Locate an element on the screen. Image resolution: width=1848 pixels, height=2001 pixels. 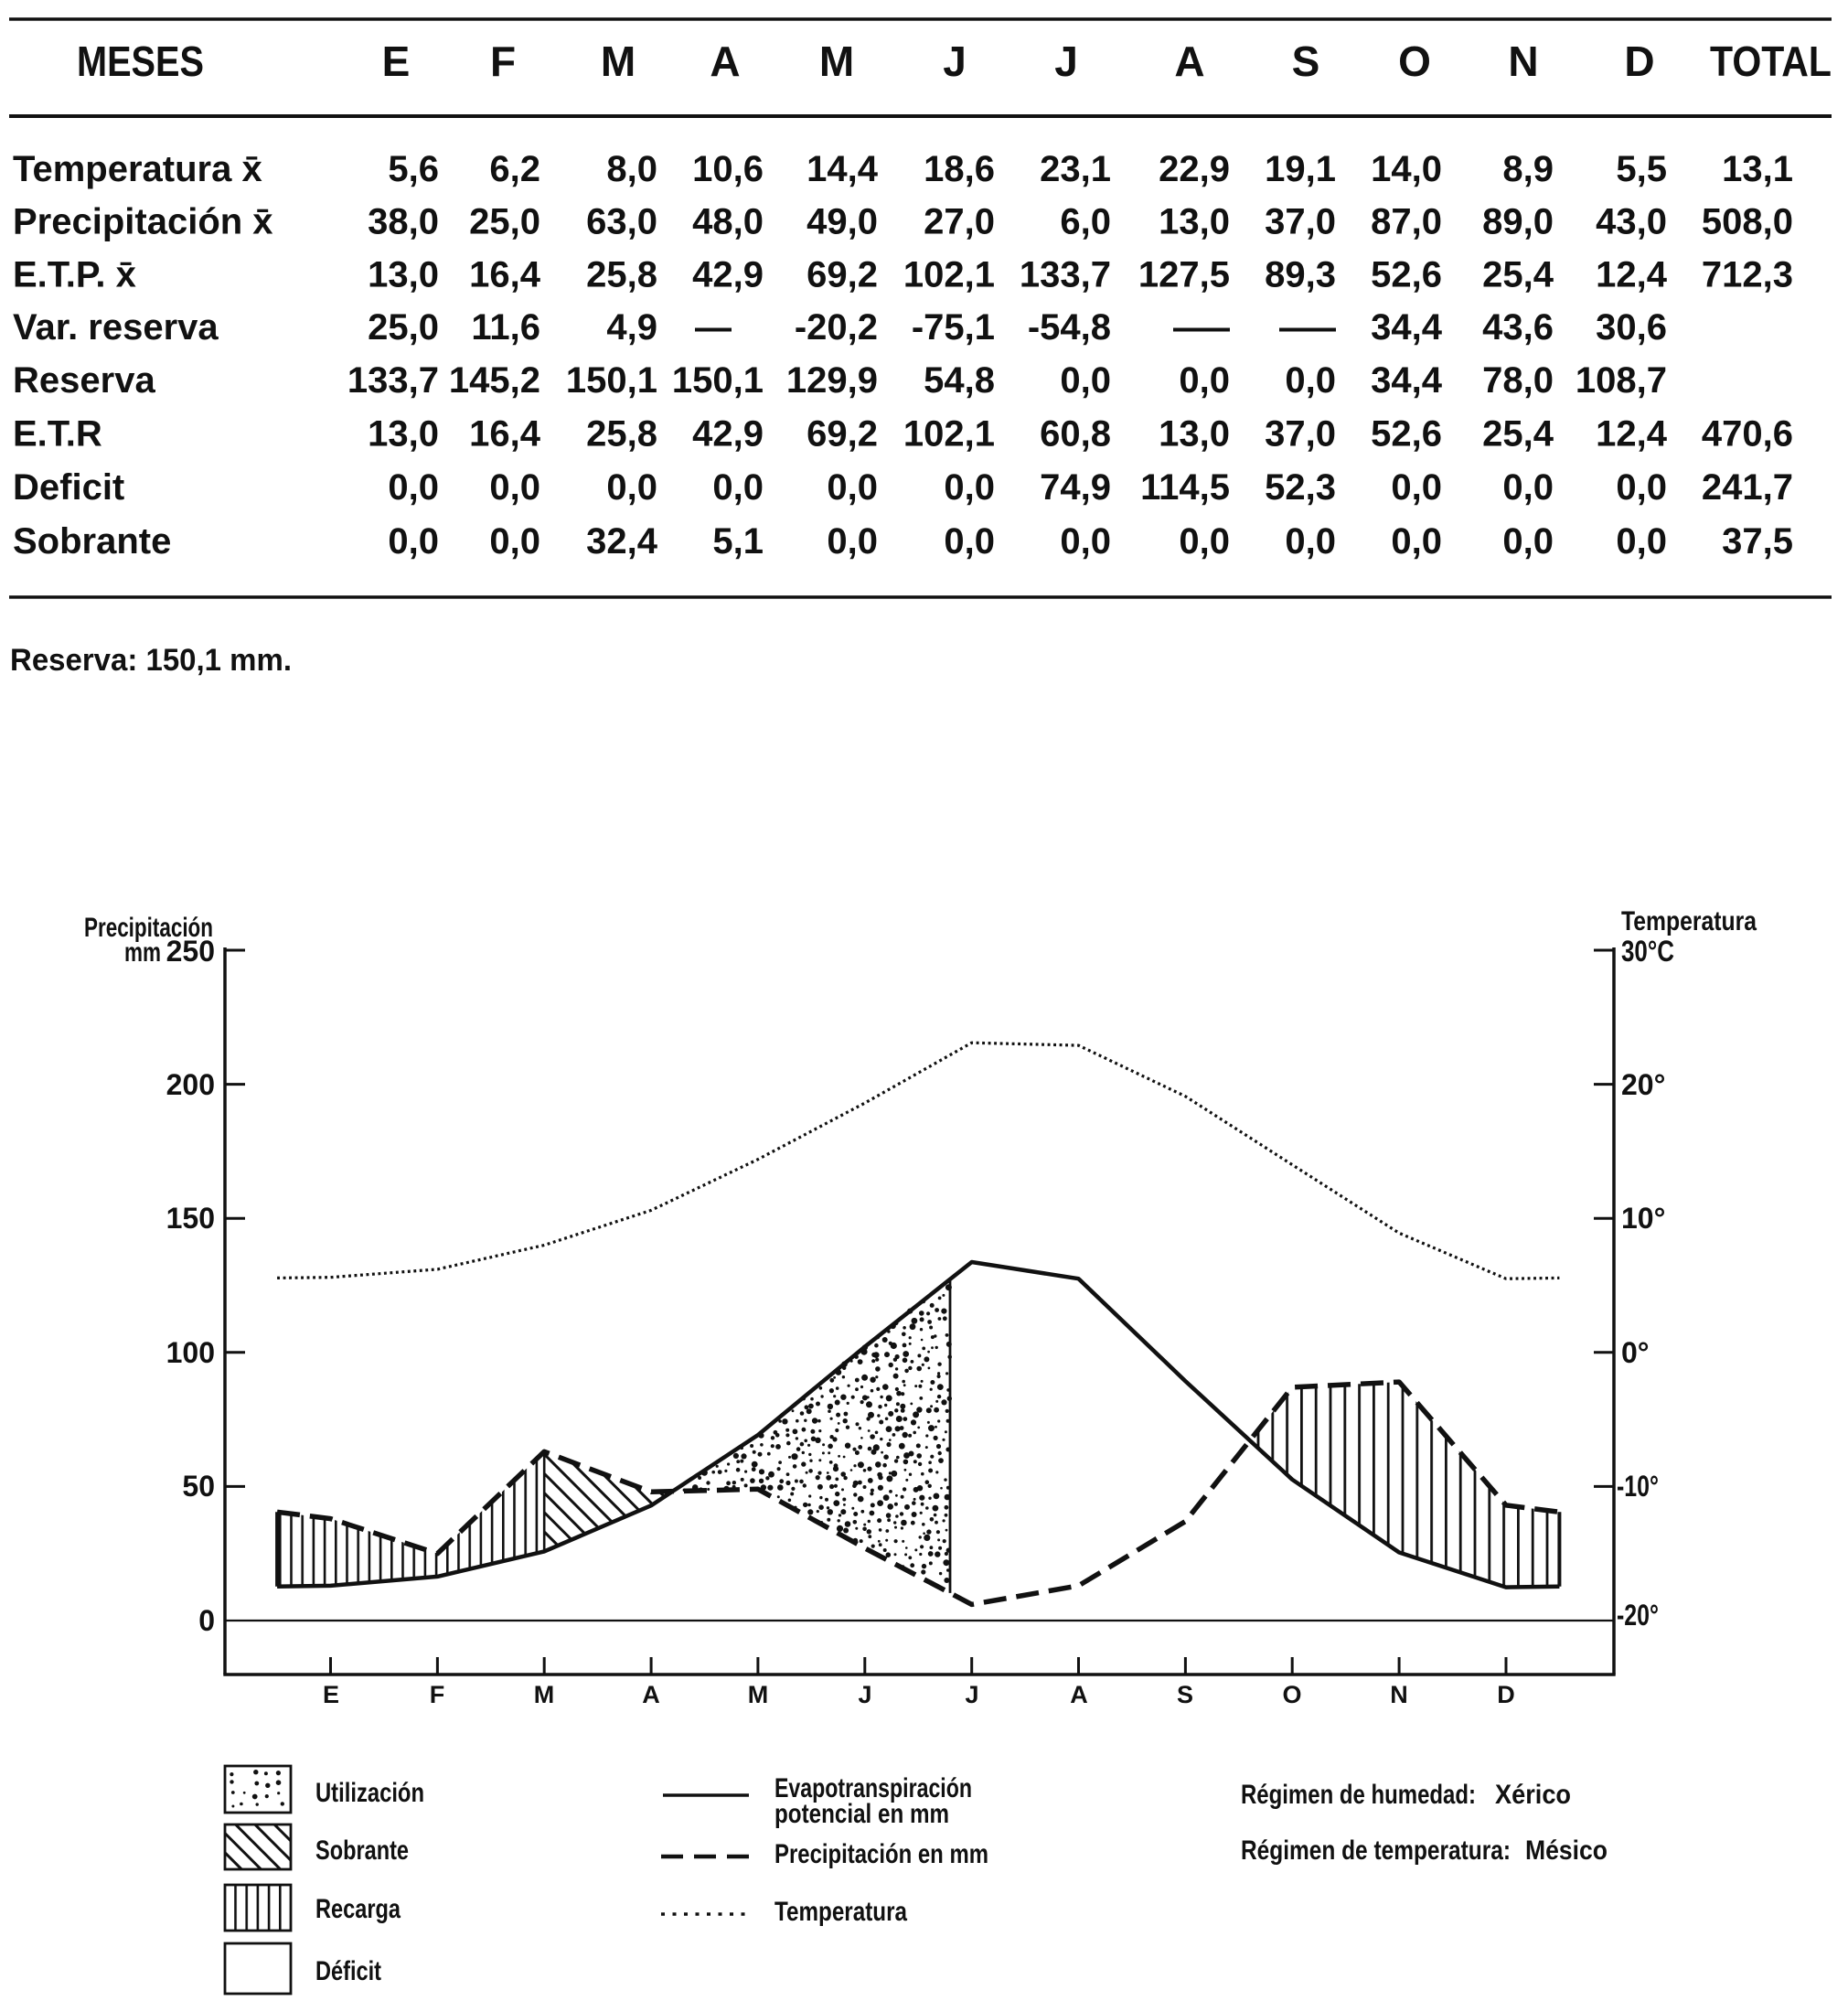
svg-text: 470,6 is located at coordinates (1747, 435).